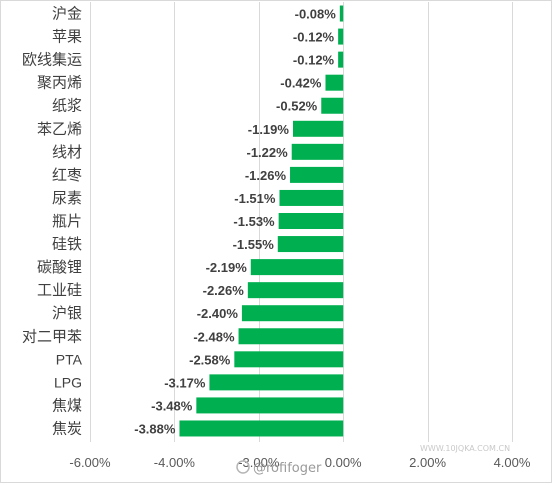  What do you see at coordinates (67, 405) in the screenshot?
I see `category-label: 焦煤` at bounding box center [67, 405].